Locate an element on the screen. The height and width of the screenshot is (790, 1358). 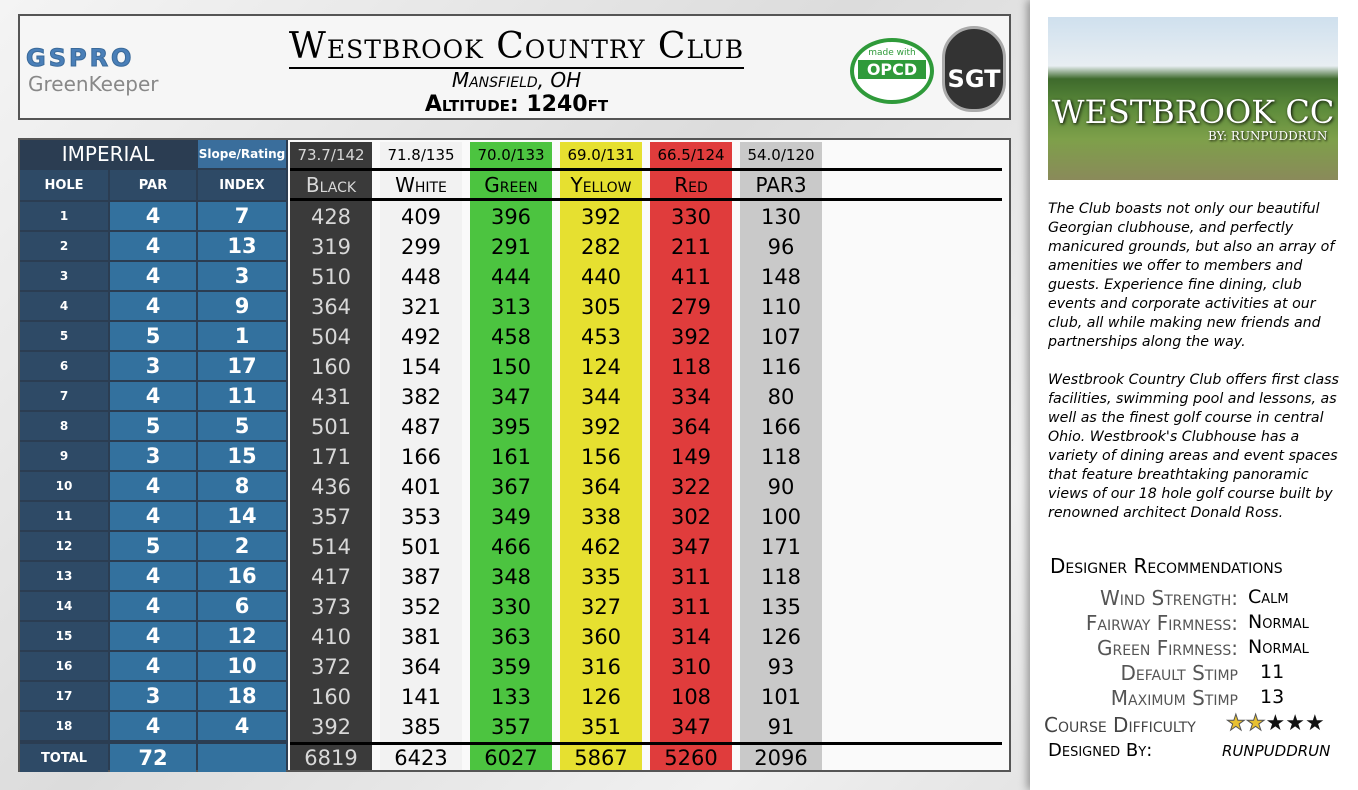
hole-number: 4 is located at coordinates (64, 306).